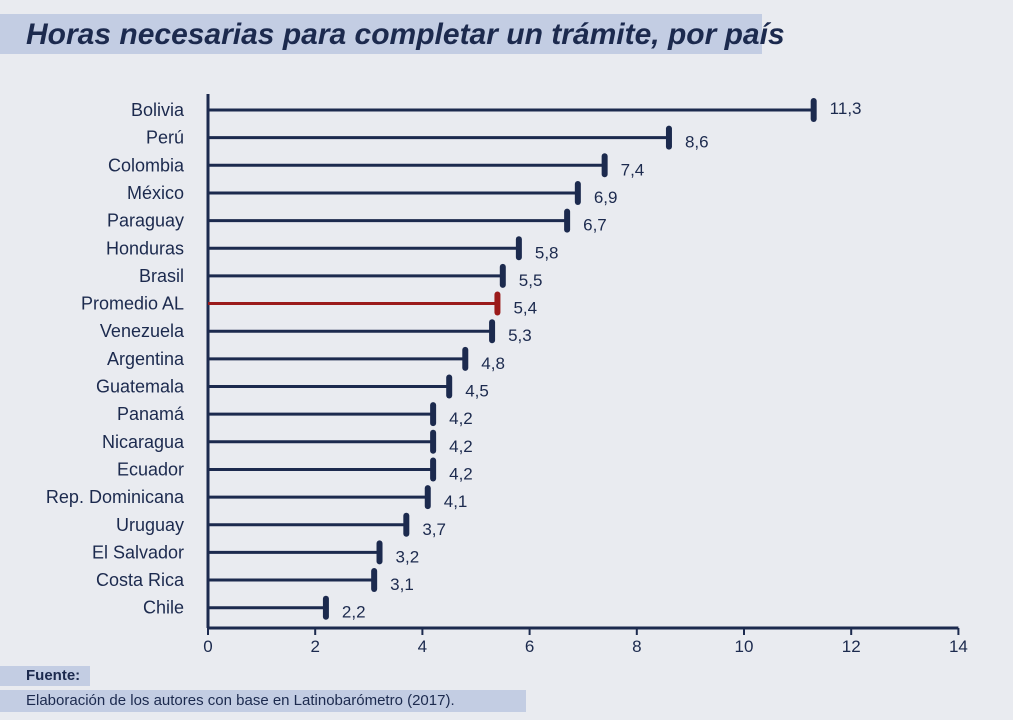  Describe the element at coordinates (846, 108) in the screenshot. I see `value-label: 11,3` at that location.